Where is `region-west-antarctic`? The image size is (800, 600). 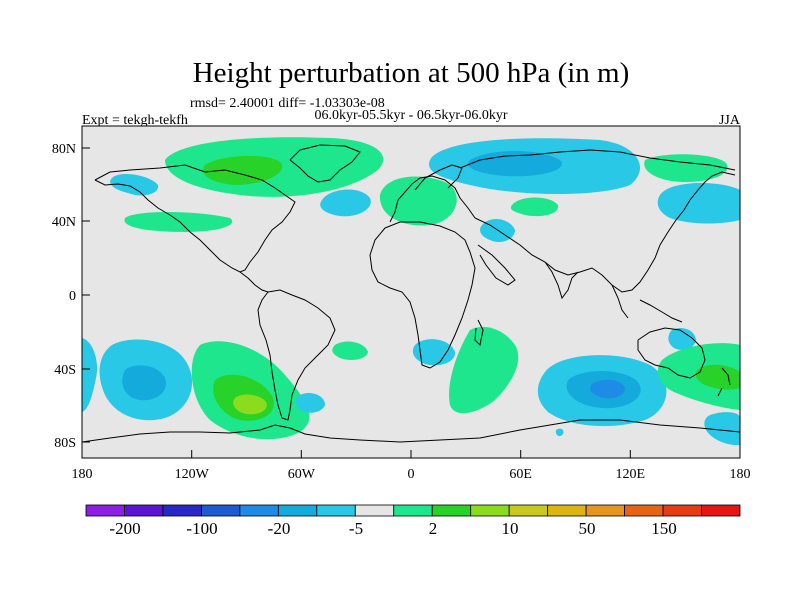 region-west-antarctic is located at coordinates (722, 429).